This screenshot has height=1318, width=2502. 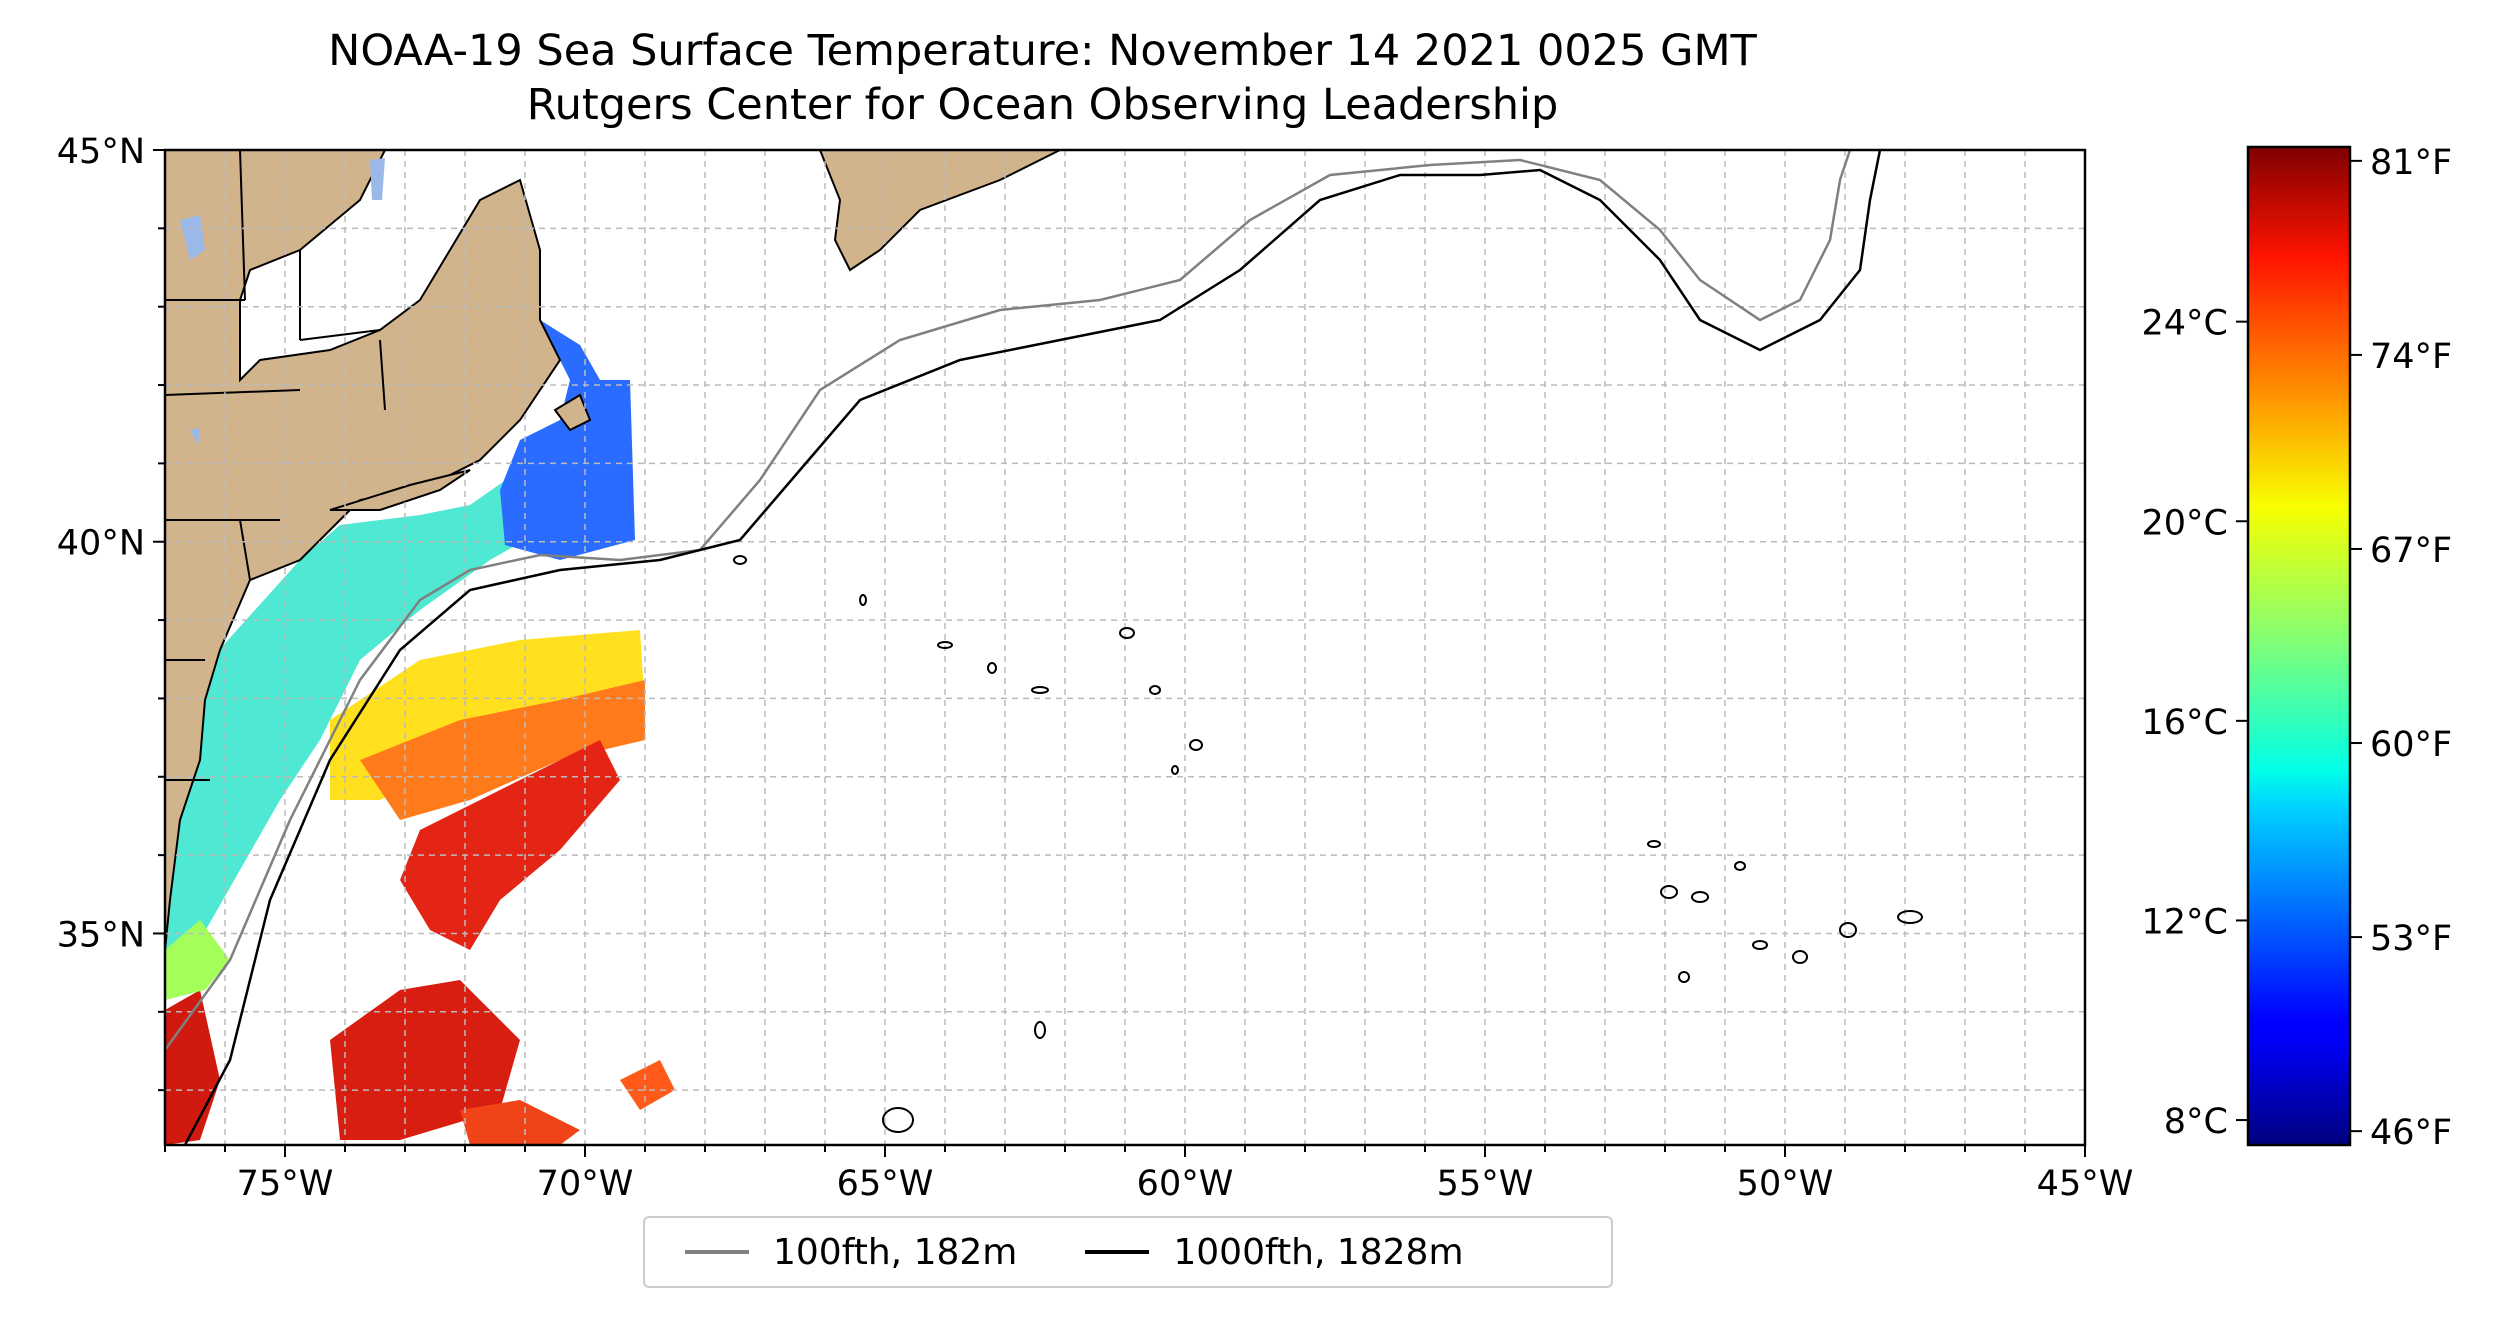 What do you see at coordinates (1485, 1184) in the screenshot?
I see `lon-tick-label: 55°W` at bounding box center [1485, 1184].